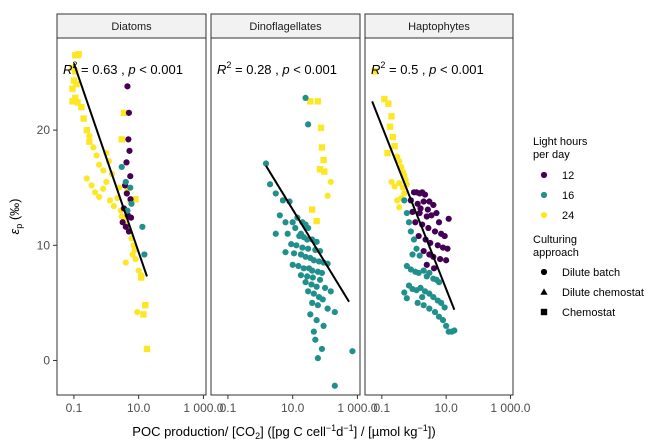 This screenshot has height=441, width=656. I want to click on y-tick-label: 0, so click(46, 360).